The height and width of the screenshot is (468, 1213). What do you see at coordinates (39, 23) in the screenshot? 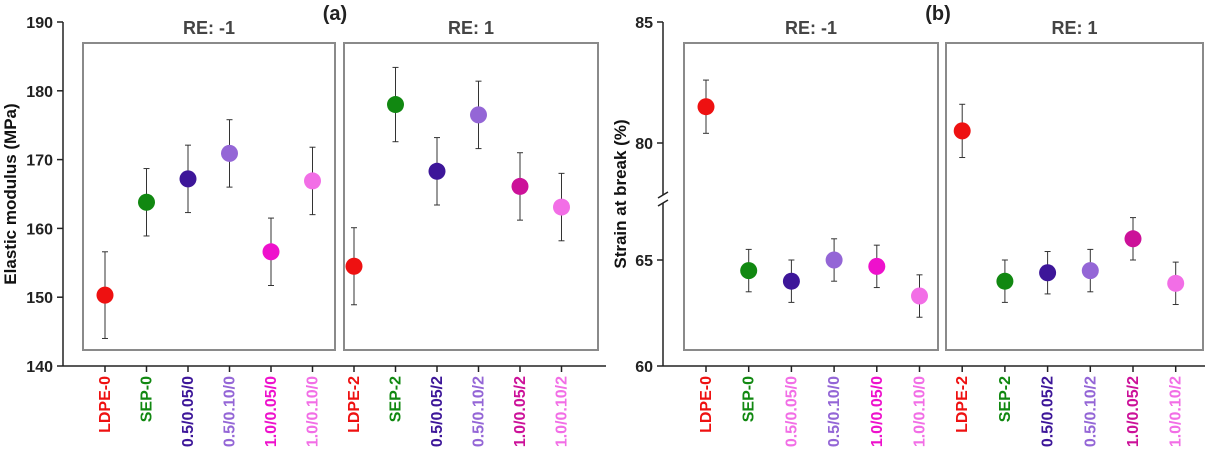
I see `y-tick-label: 190` at bounding box center [39, 23].